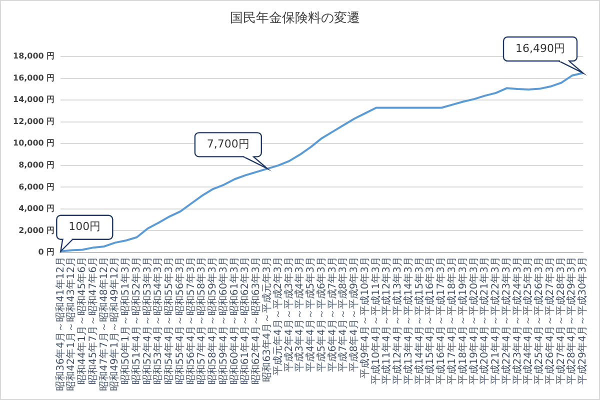  What do you see at coordinates (550, 320) in the screenshot?
I see `x-tick-label: 平成26年4月～平成27年3月` at bounding box center [550, 320].